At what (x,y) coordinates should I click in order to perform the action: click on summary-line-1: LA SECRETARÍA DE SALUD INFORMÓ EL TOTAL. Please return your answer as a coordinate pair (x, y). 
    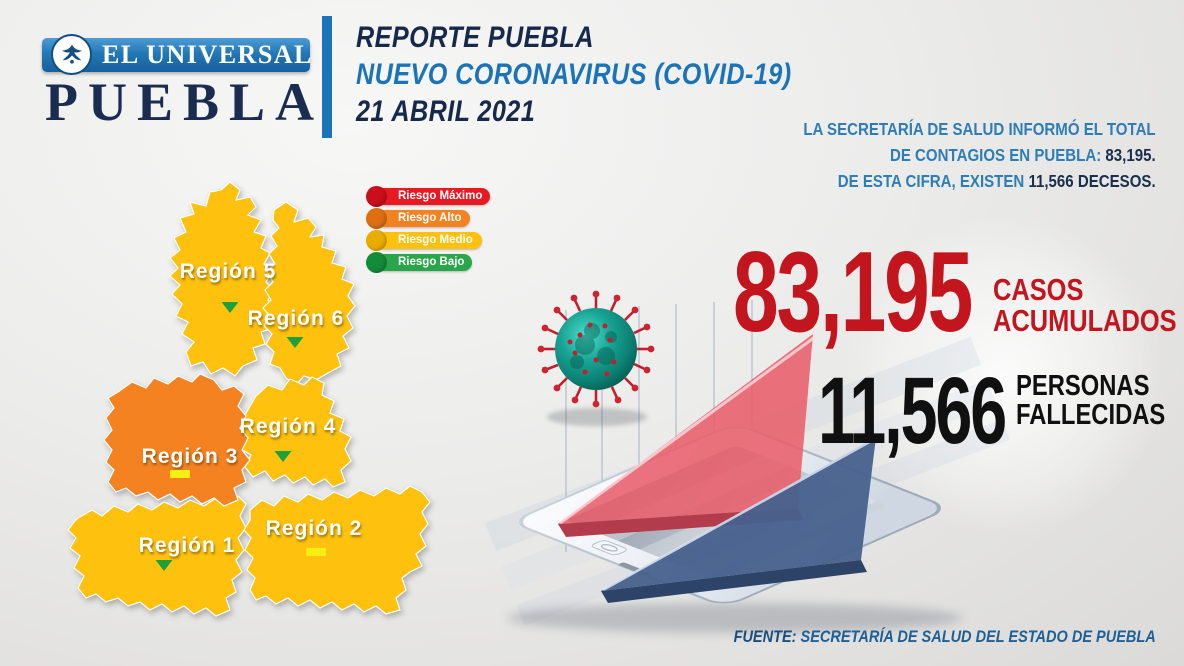
    Looking at the image, I should click on (979, 129).